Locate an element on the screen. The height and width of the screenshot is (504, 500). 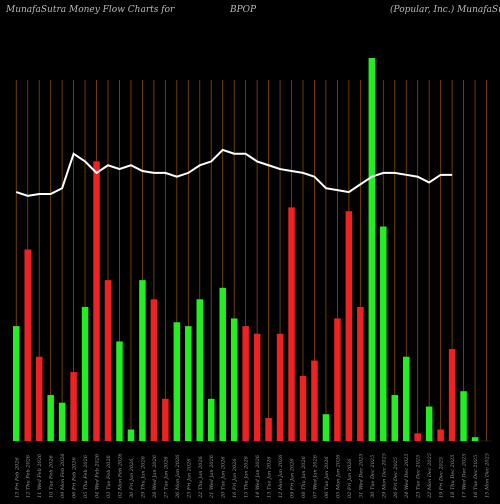
x-tick-label: 30 Fri Jan 2026 is located at coordinates (132, 478).